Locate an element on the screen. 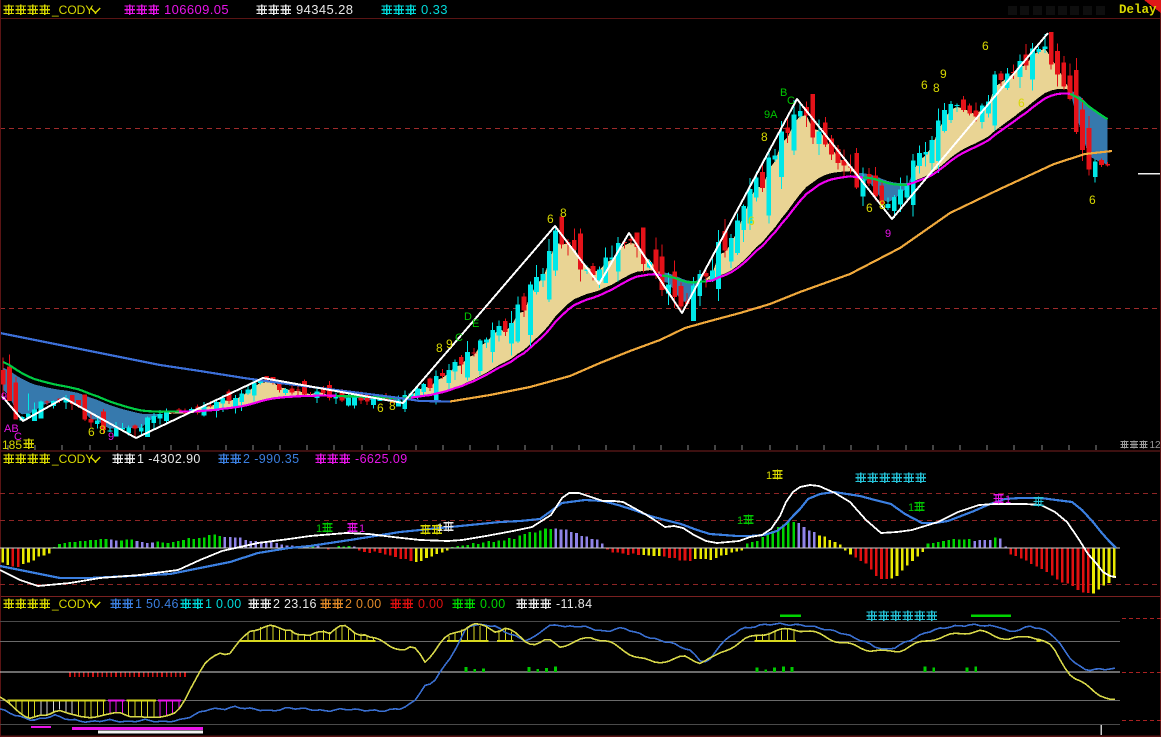 This screenshot has width=1161, height=737. svg-text: E is located at coordinates (475, 324).